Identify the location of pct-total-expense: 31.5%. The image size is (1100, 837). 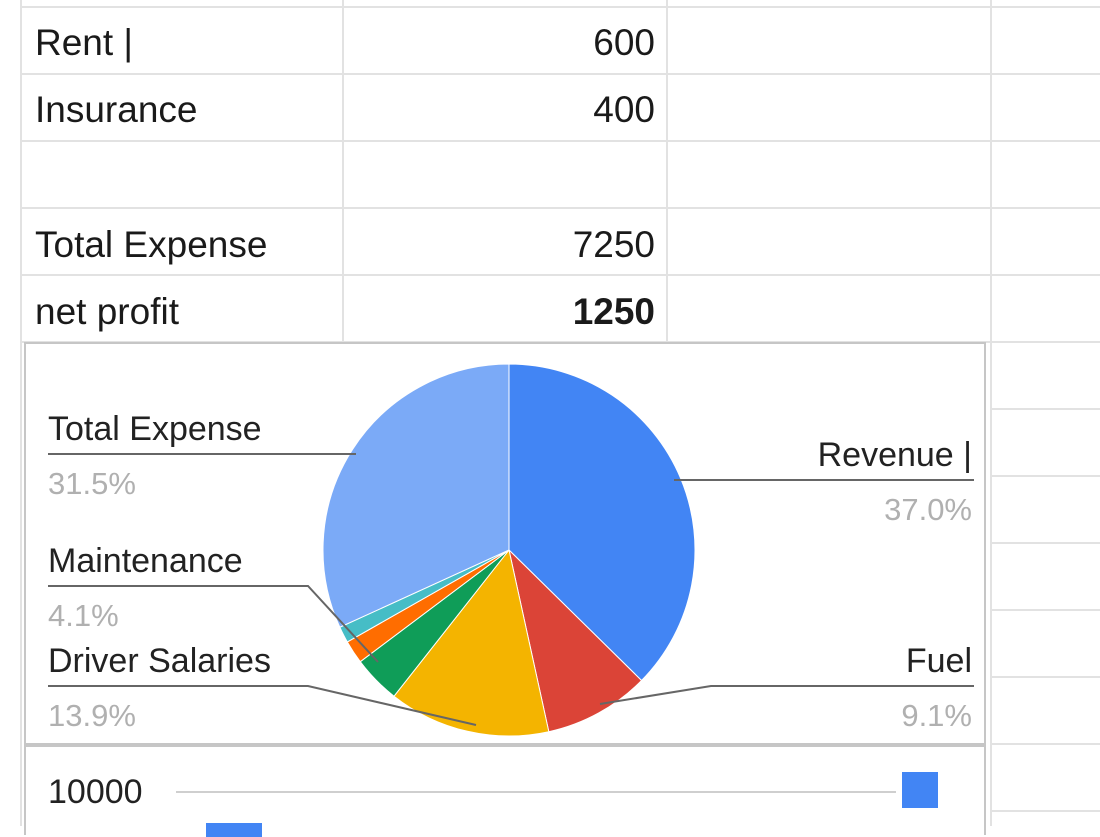
(92, 483).